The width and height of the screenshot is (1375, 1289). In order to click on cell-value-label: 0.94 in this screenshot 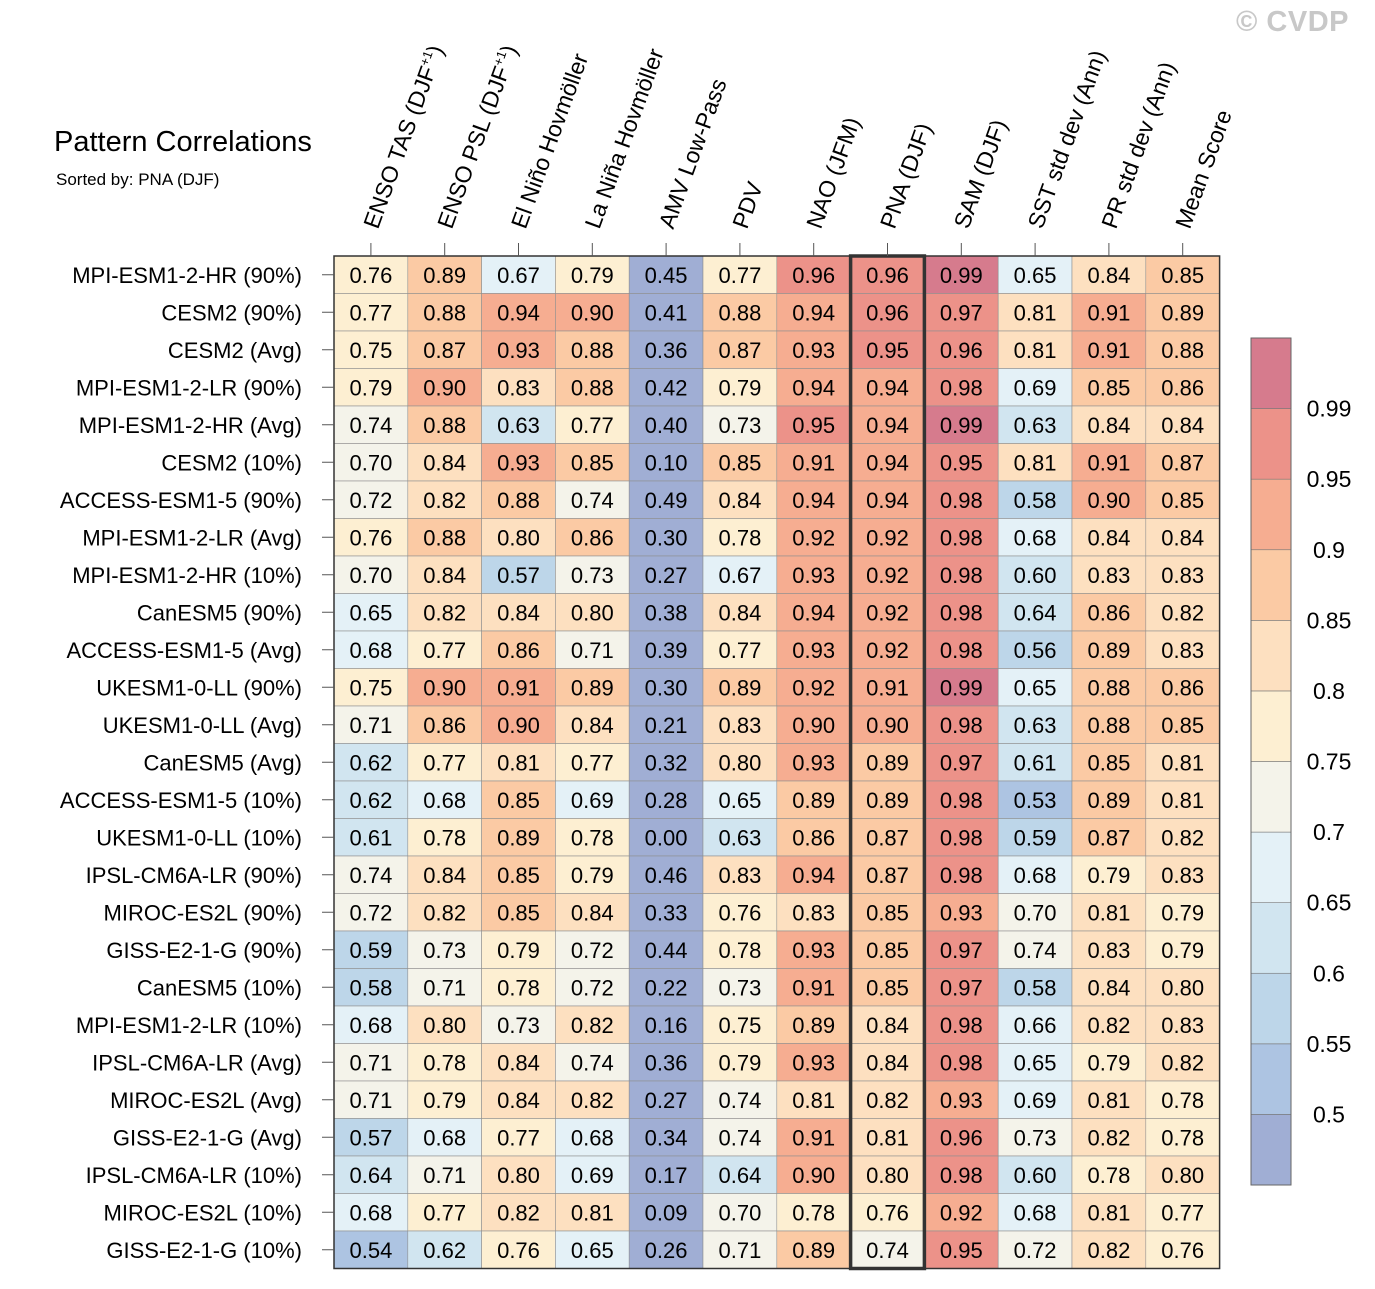, I will do `click(887, 500)`.